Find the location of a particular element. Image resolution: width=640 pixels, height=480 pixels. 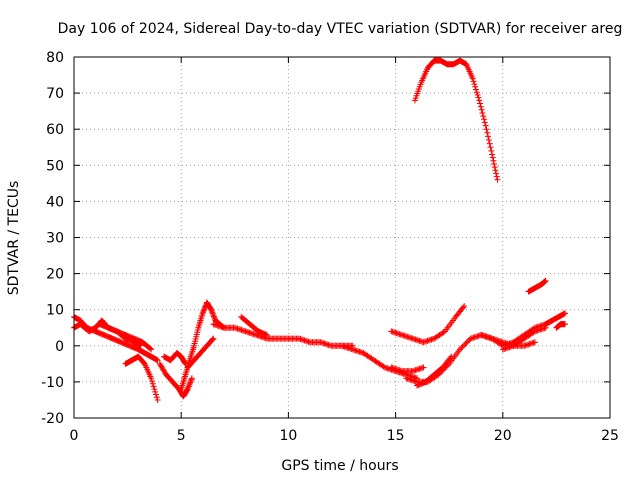

x-axis-title: GPS time / hours is located at coordinates (339, 466).